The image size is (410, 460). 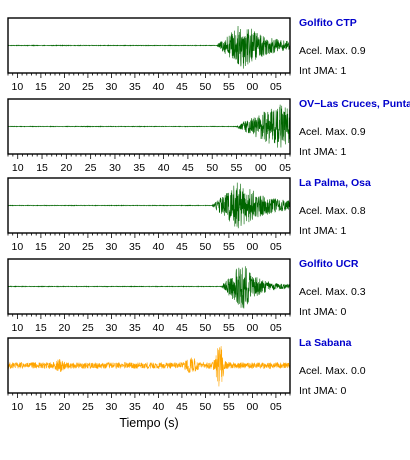 I want to click on station-name: OV−Las Cruces, Puntarenas, so click(x=354, y=104).